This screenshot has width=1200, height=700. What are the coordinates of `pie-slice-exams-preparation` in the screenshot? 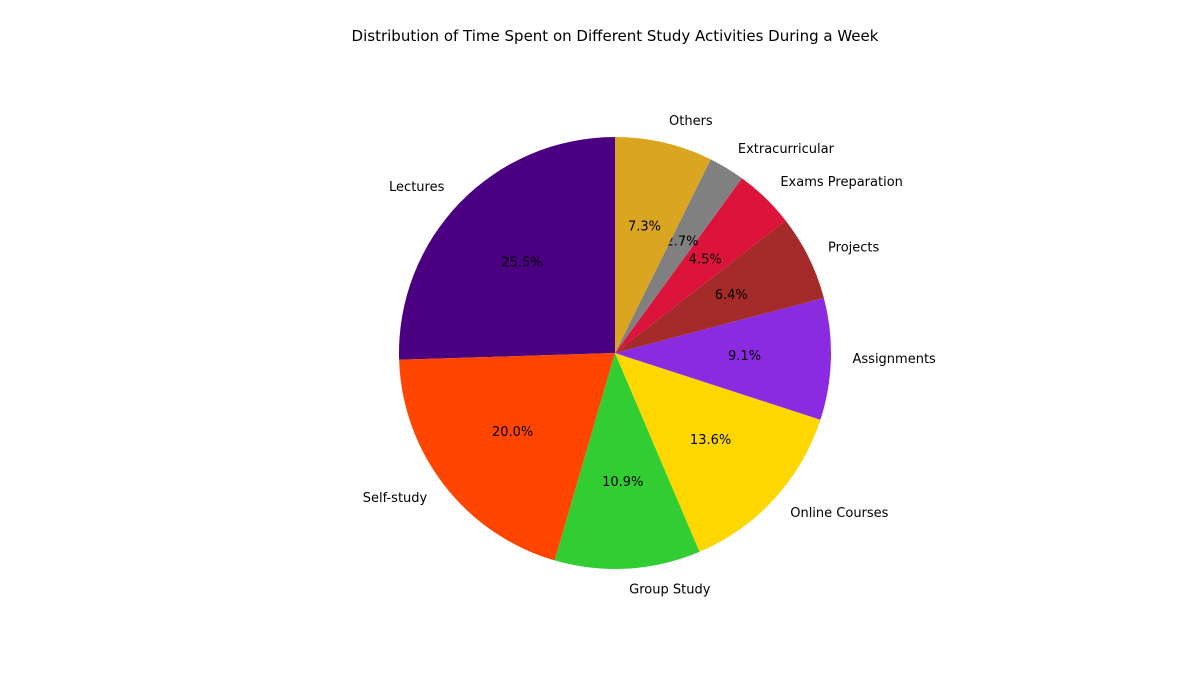 It's located at (700, 265).